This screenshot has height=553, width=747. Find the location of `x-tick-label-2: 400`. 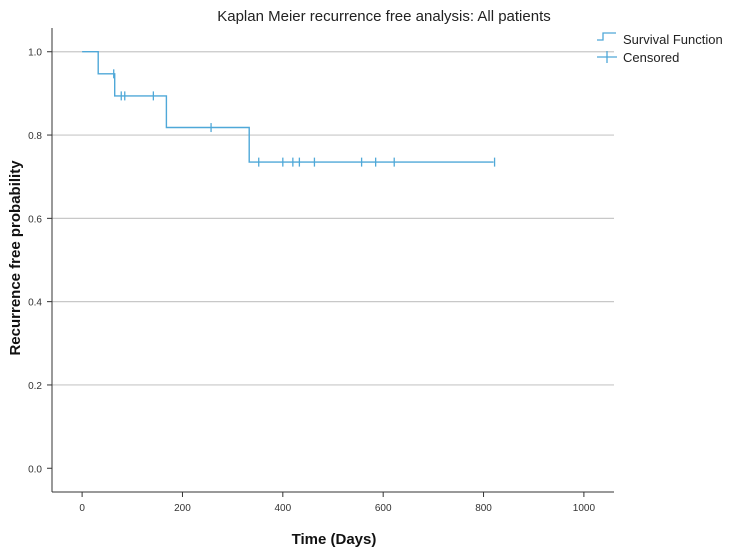

x-tick-label-2: 400 is located at coordinates (282, 508).